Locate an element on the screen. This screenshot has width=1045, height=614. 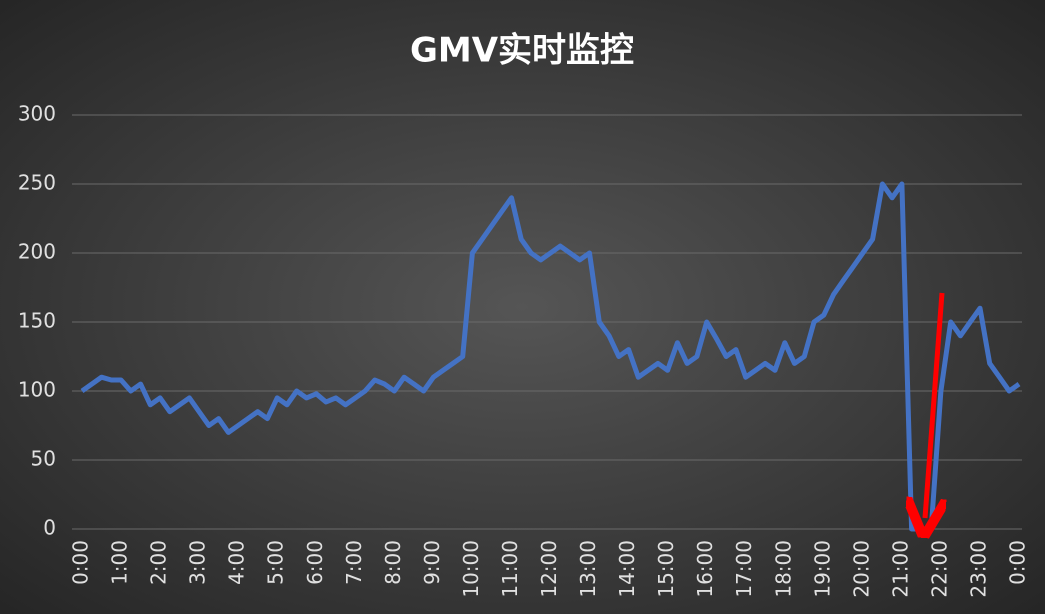
x-tick-label: 15:00 is located at coordinates (666, 569).